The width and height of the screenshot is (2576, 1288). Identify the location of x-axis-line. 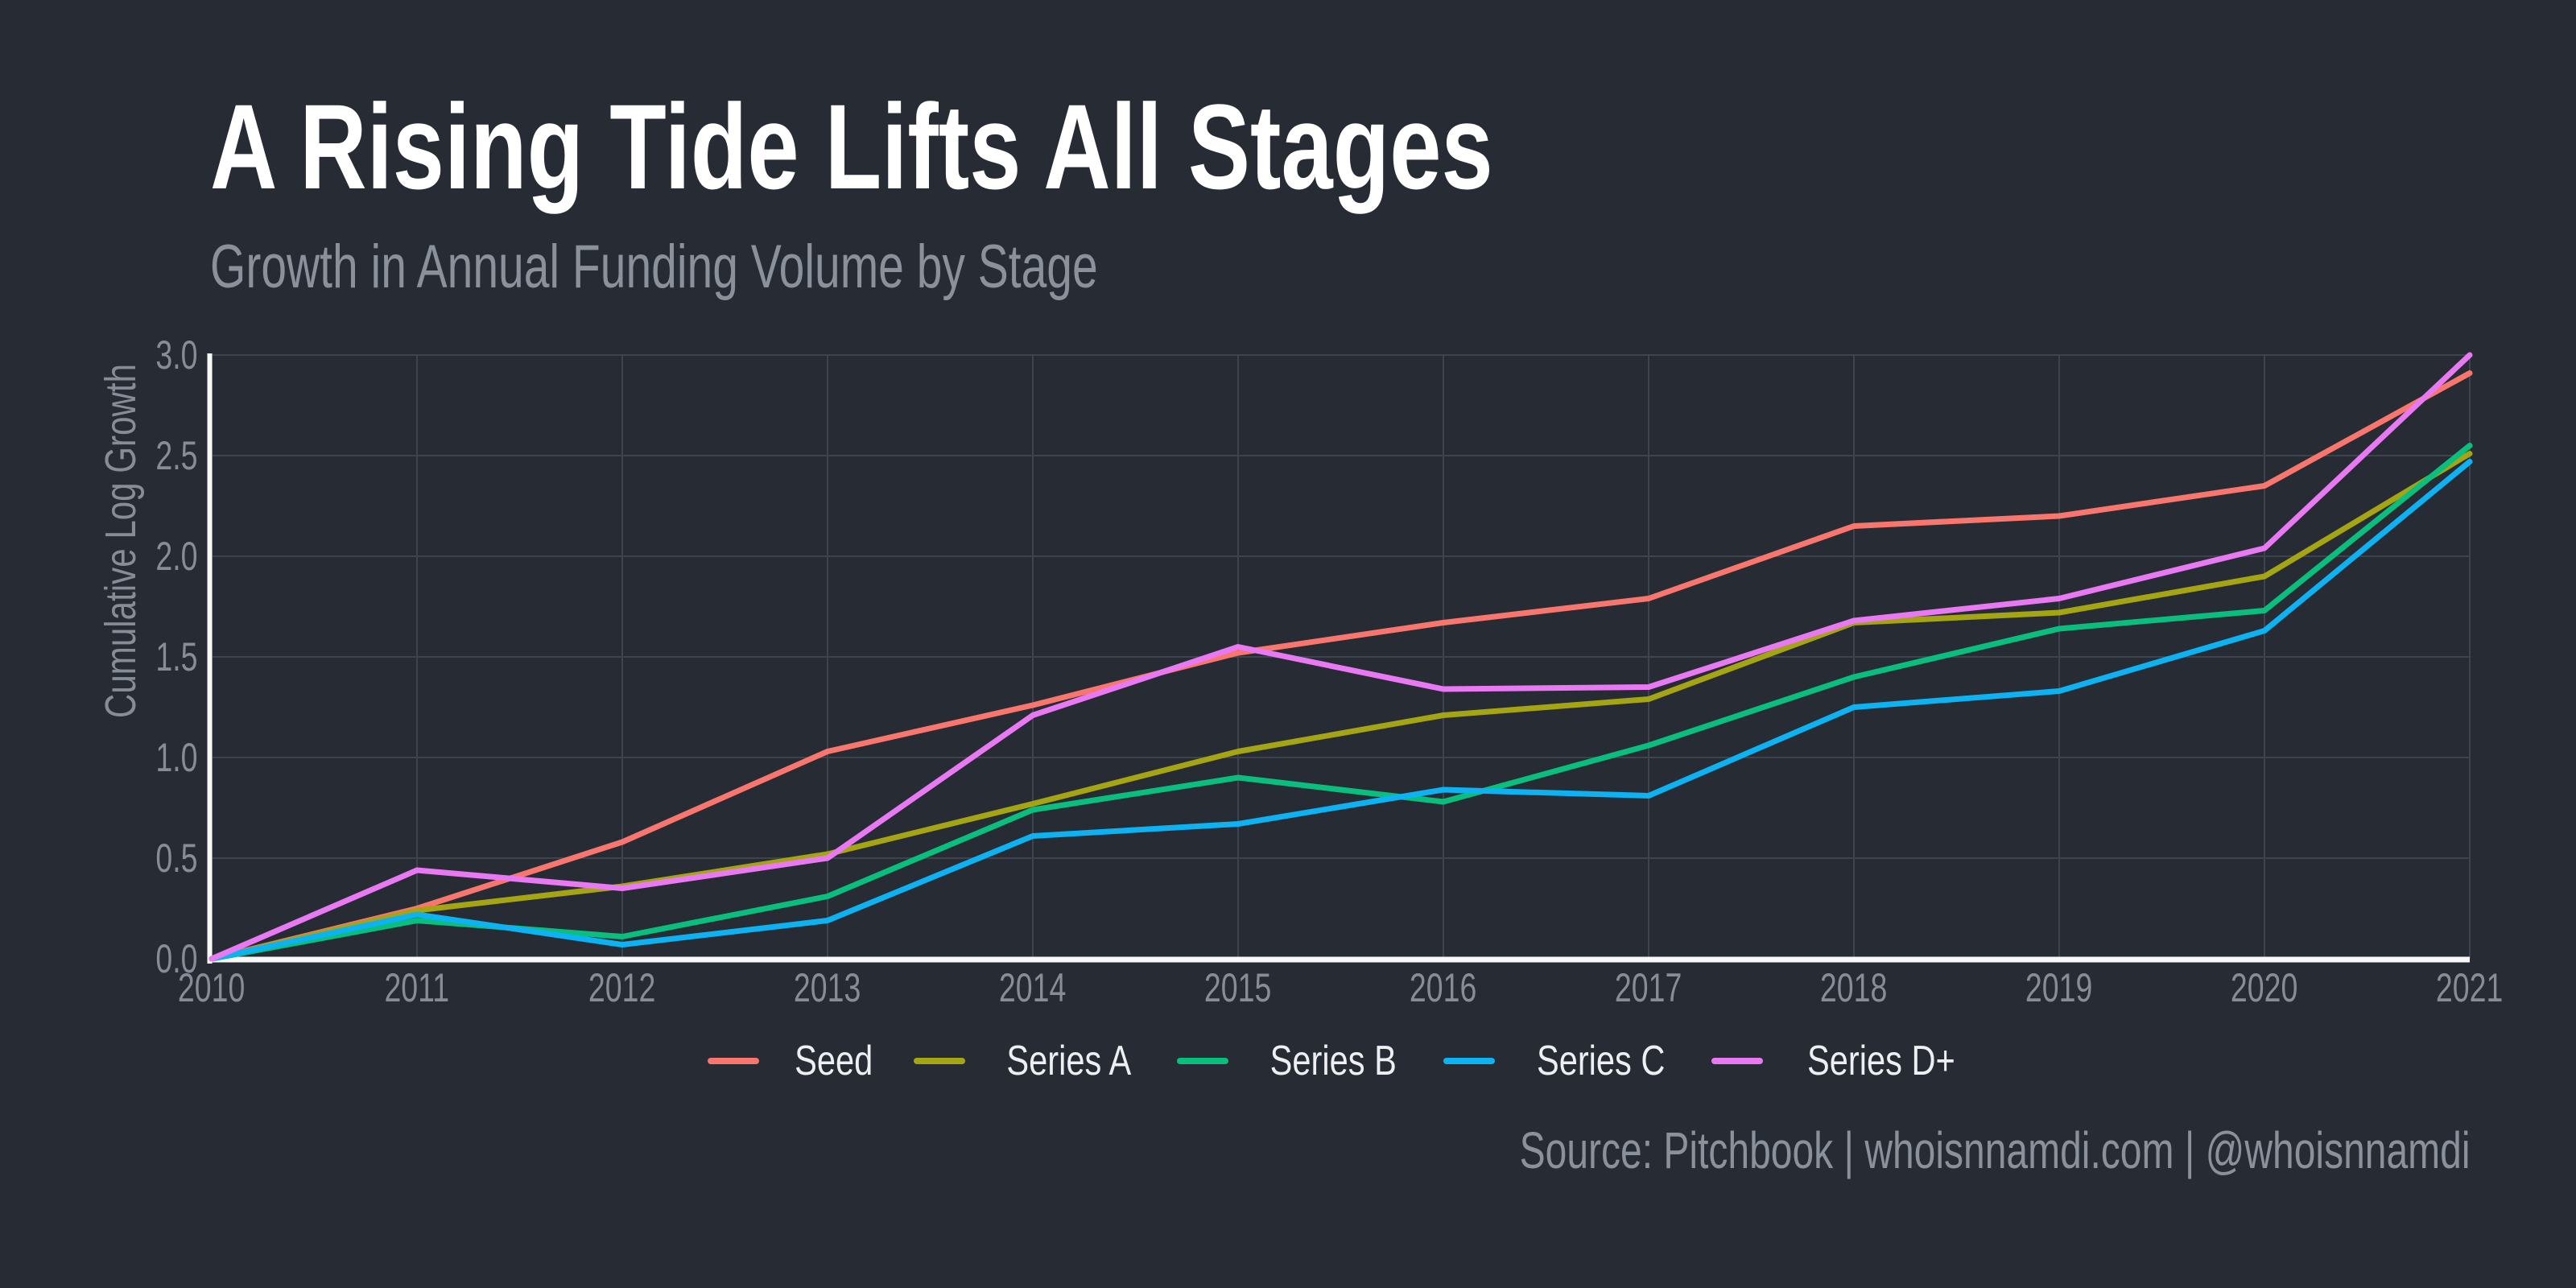
(1338, 959).